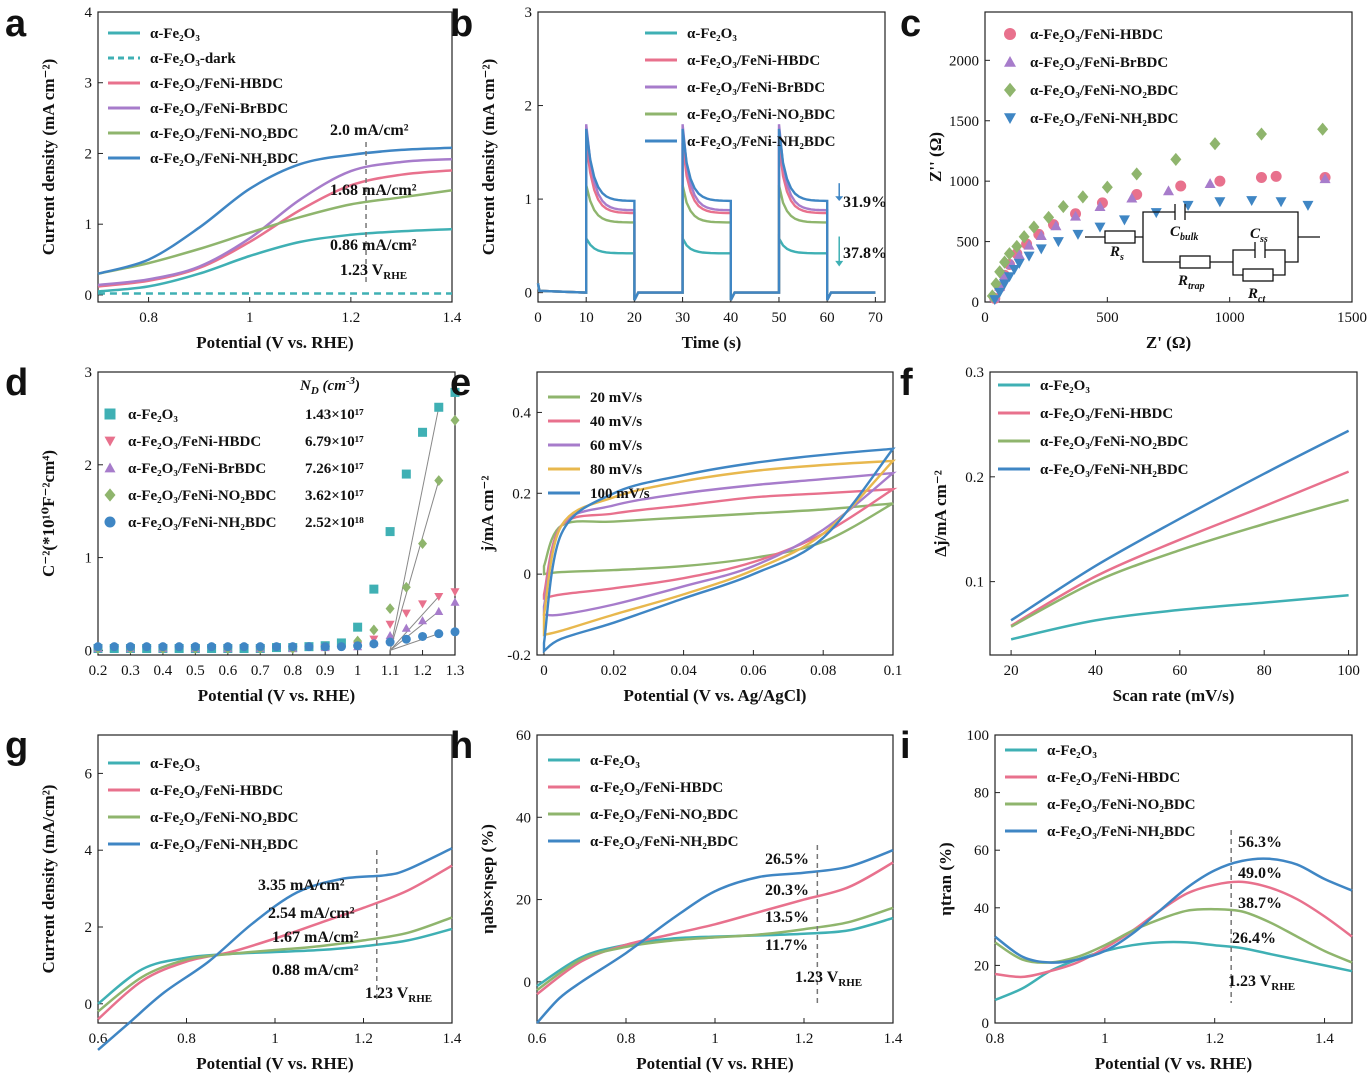 This screenshot has height=1081, width=1367. I want to click on annotation-label: 11.7%, so click(786, 945).